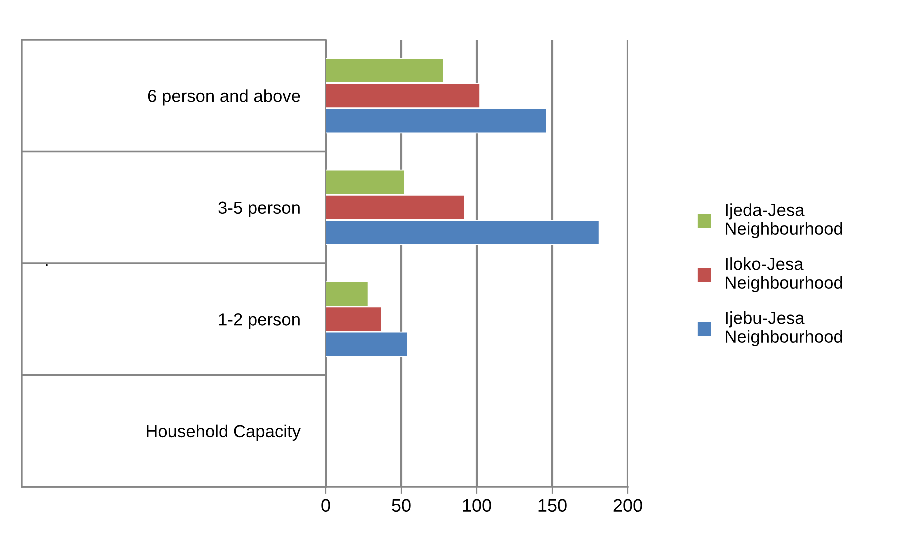 The image size is (901, 549). What do you see at coordinates (259, 322) in the screenshot?
I see `y-tick-label: 1-2 person` at bounding box center [259, 322].